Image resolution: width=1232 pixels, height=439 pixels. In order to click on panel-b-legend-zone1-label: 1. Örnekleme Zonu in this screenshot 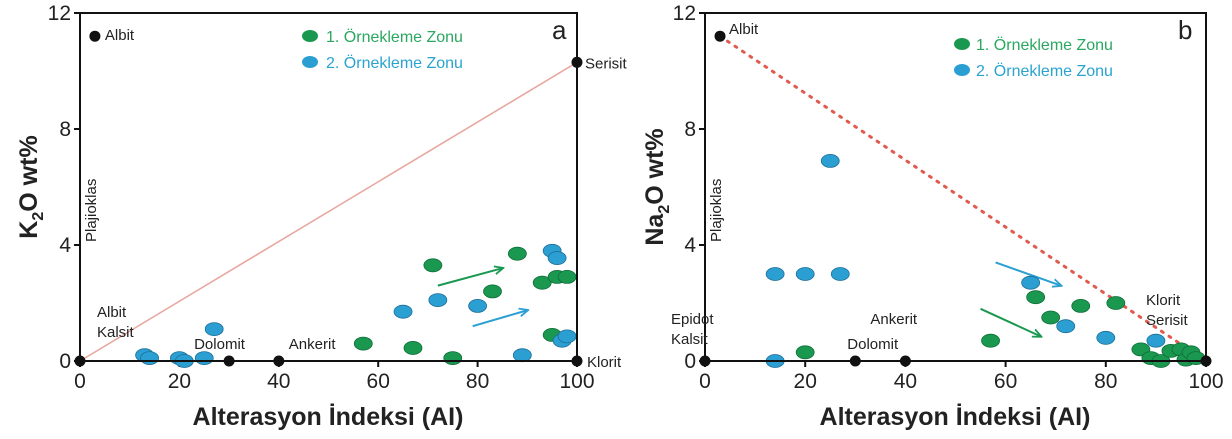, I will do `click(1044, 45)`.